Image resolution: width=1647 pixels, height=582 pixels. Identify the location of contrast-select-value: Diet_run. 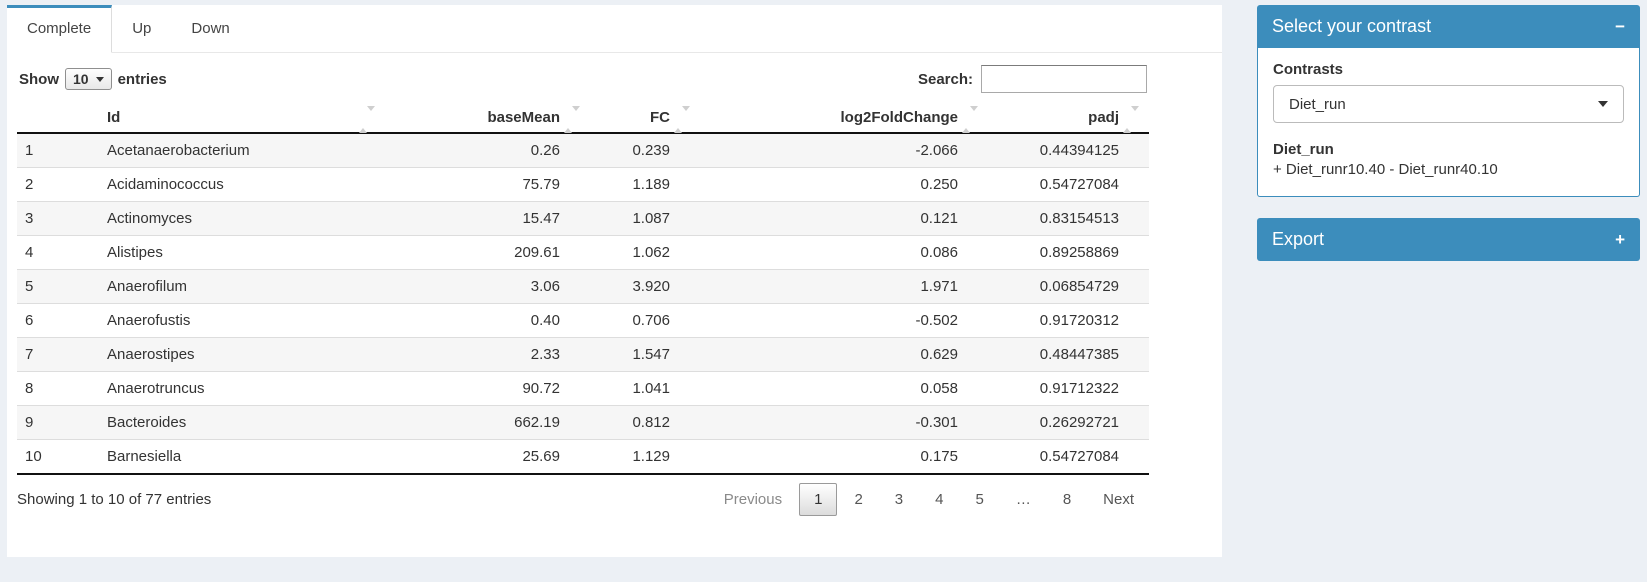
(1317, 104).